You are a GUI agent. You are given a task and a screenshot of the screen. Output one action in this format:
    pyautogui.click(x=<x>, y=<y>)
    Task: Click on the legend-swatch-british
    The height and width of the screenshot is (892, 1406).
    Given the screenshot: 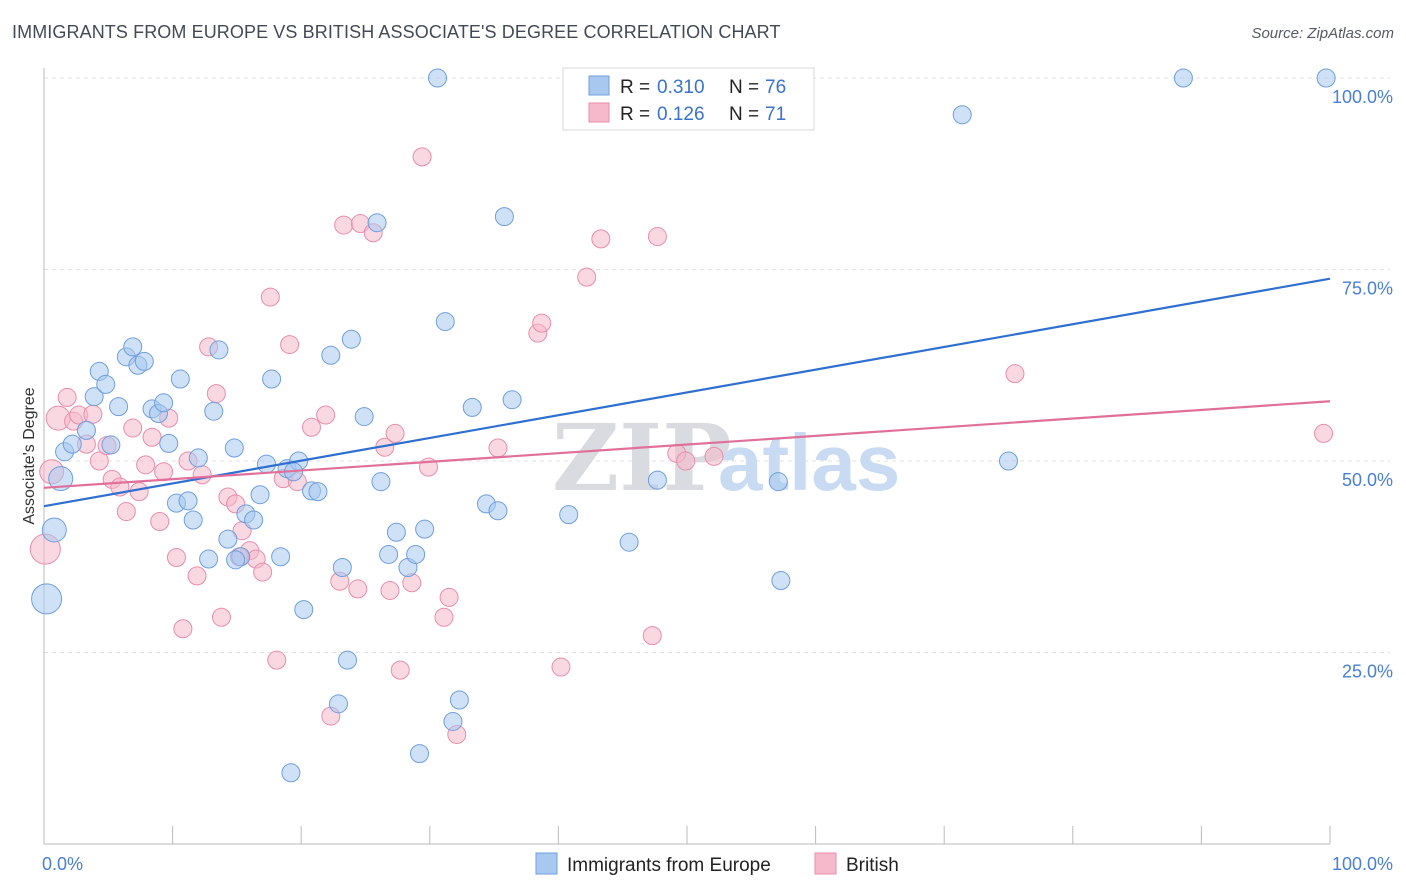 What is the action you would take?
    pyautogui.click(x=825, y=863)
    